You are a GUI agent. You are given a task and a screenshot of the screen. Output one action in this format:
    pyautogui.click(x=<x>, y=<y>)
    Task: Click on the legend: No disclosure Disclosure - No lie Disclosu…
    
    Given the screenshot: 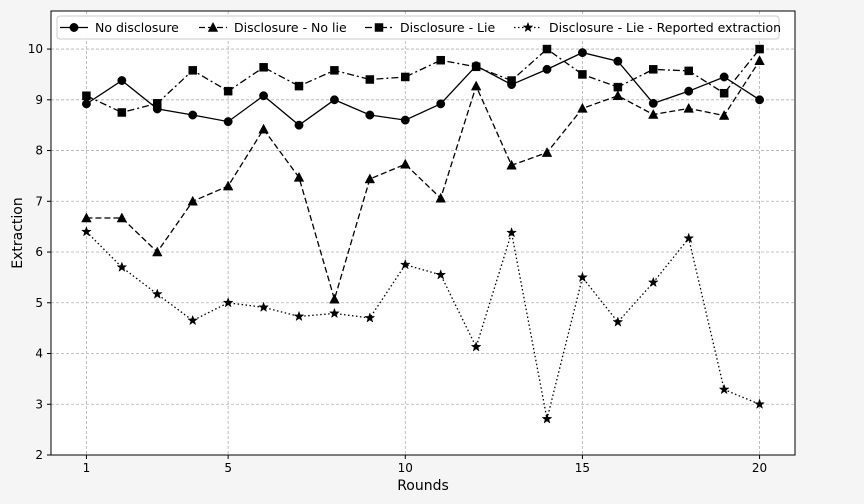 What is the action you would take?
    pyautogui.click(x=418, y=27)
    